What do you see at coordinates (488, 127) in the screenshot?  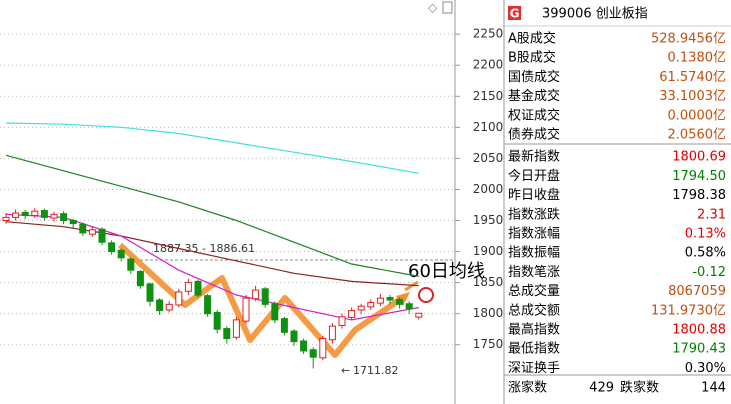 I see `y-tick-label: 2100` at bounding box center [488, 127].